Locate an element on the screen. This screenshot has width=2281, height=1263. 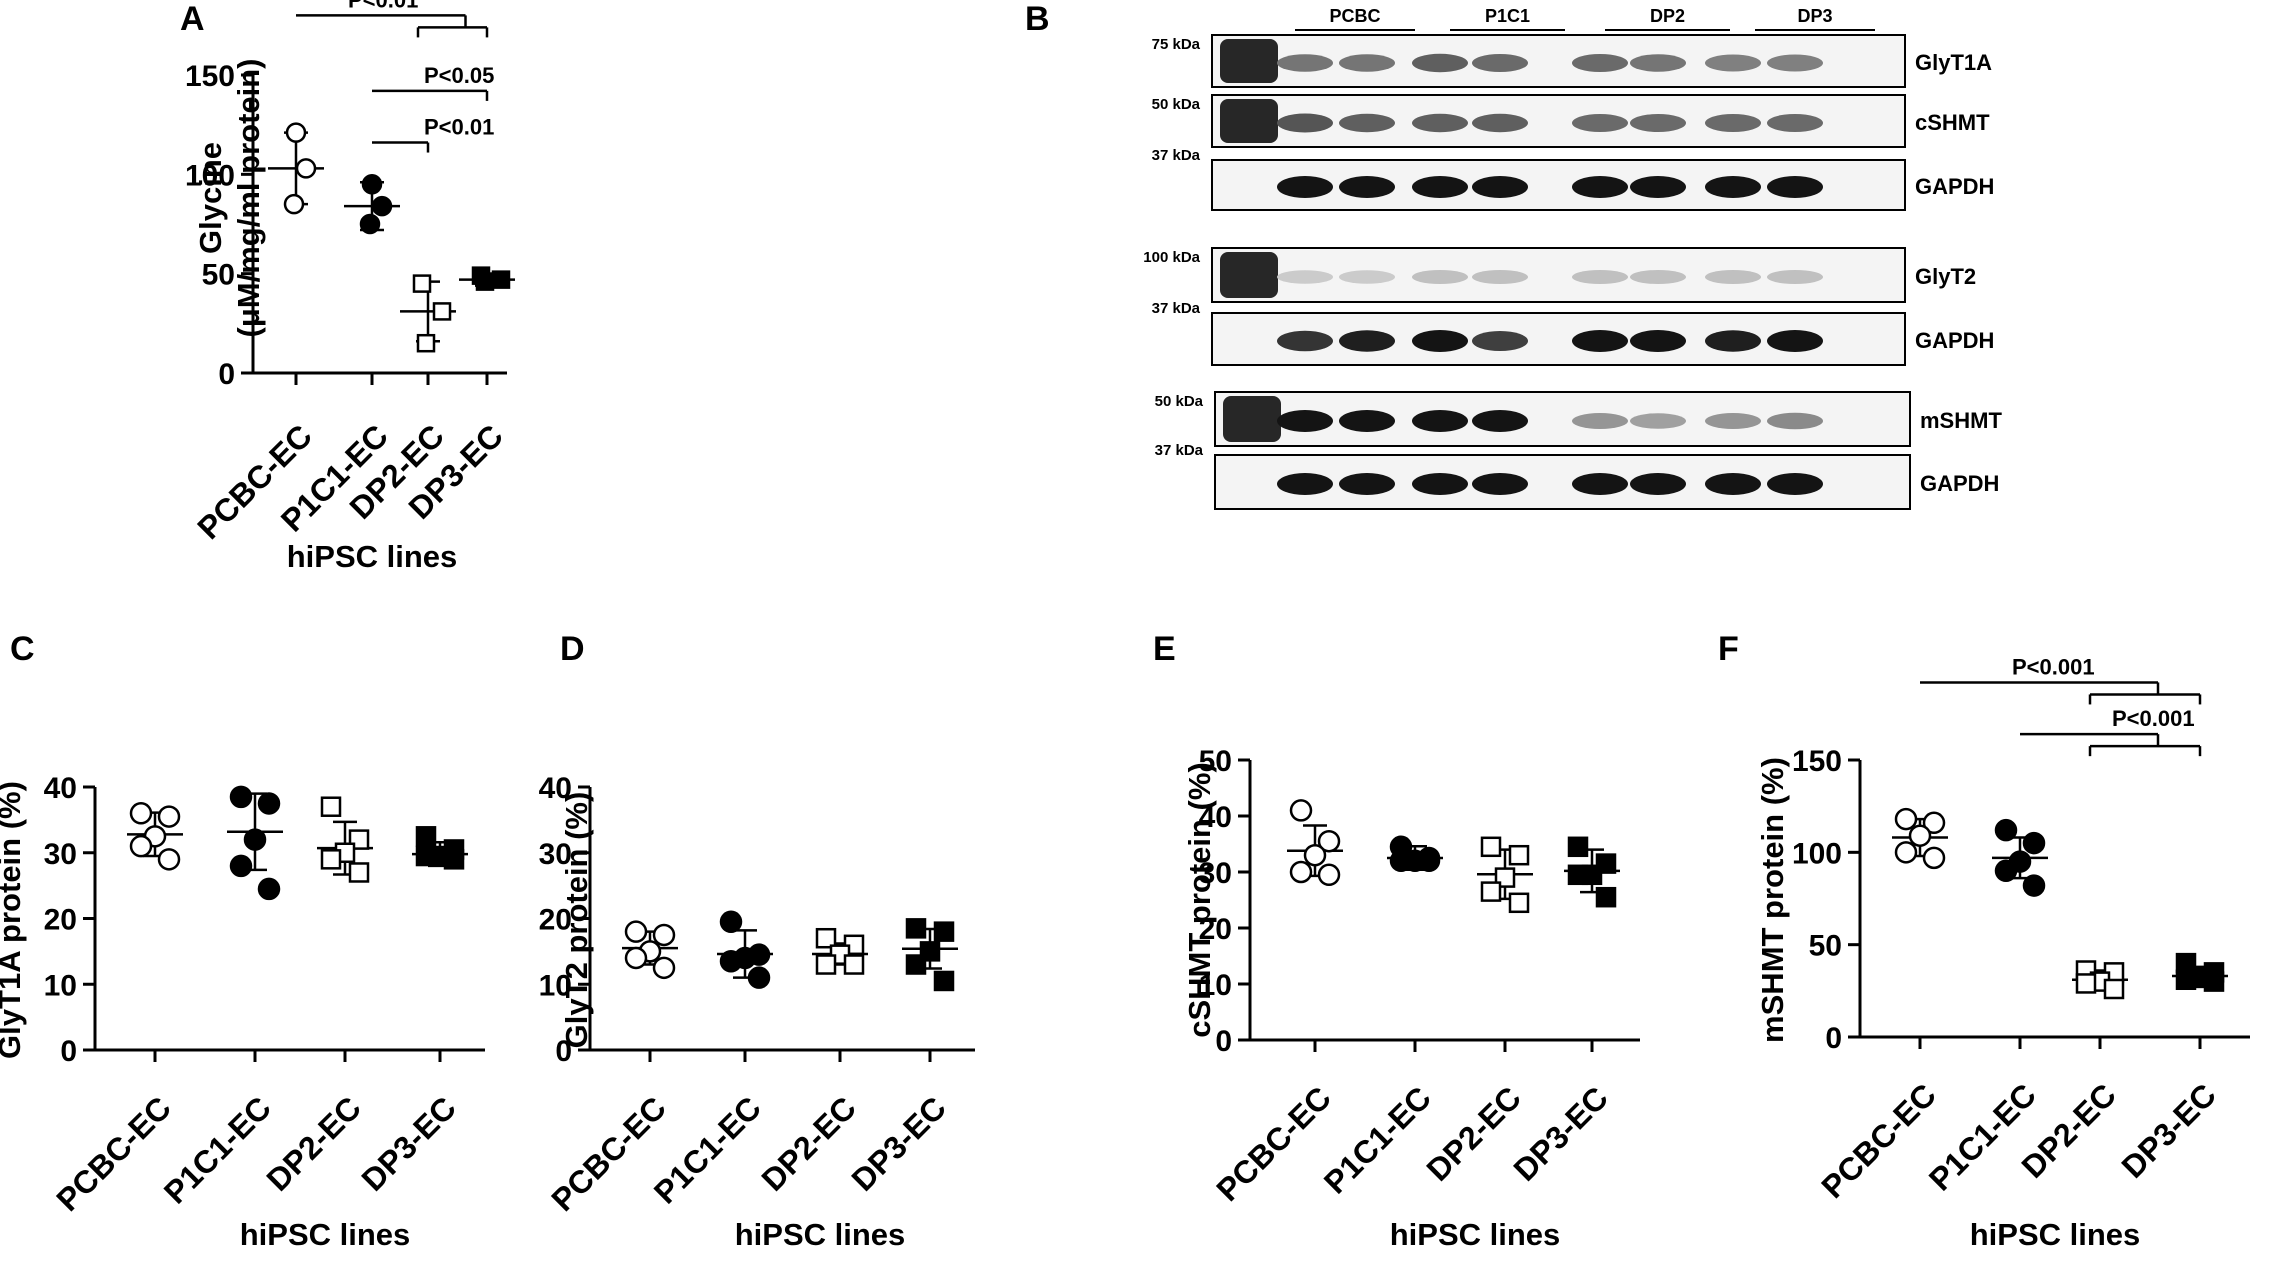
y-tick-label: 20 is located at coordinates (555, 920).